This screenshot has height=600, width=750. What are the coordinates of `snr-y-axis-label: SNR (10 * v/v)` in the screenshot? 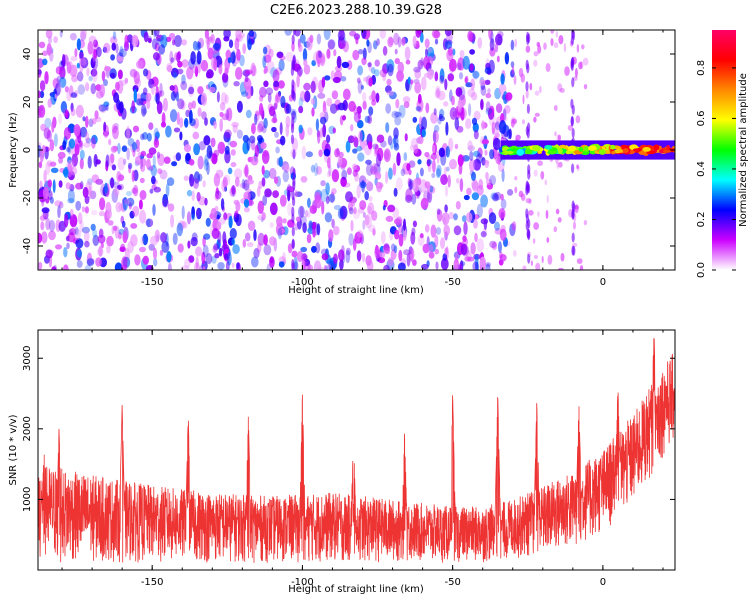 It's located at (13, 449).